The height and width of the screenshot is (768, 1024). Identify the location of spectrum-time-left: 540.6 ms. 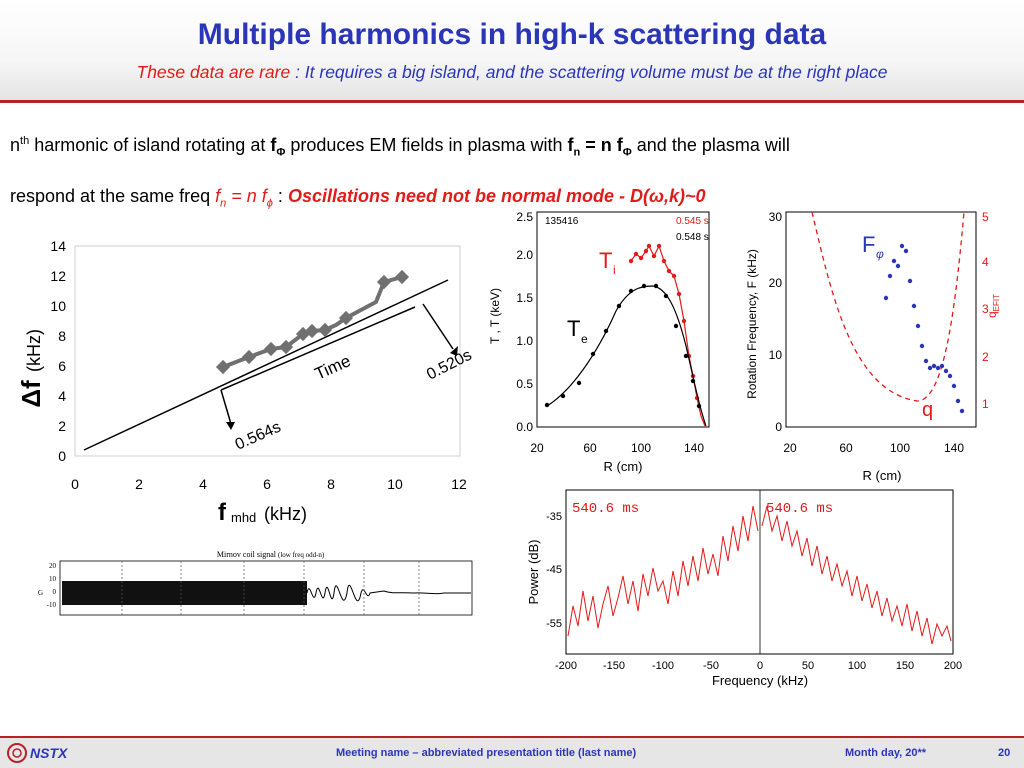
(605, 509).